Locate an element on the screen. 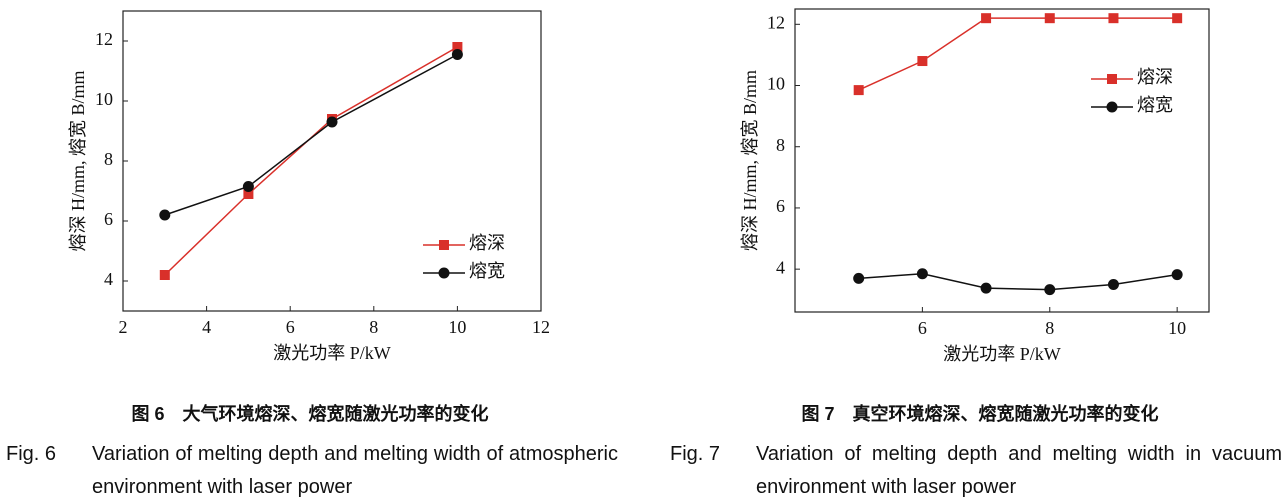  fig-label: Fig. 6 is located at coordinates (31, 454).